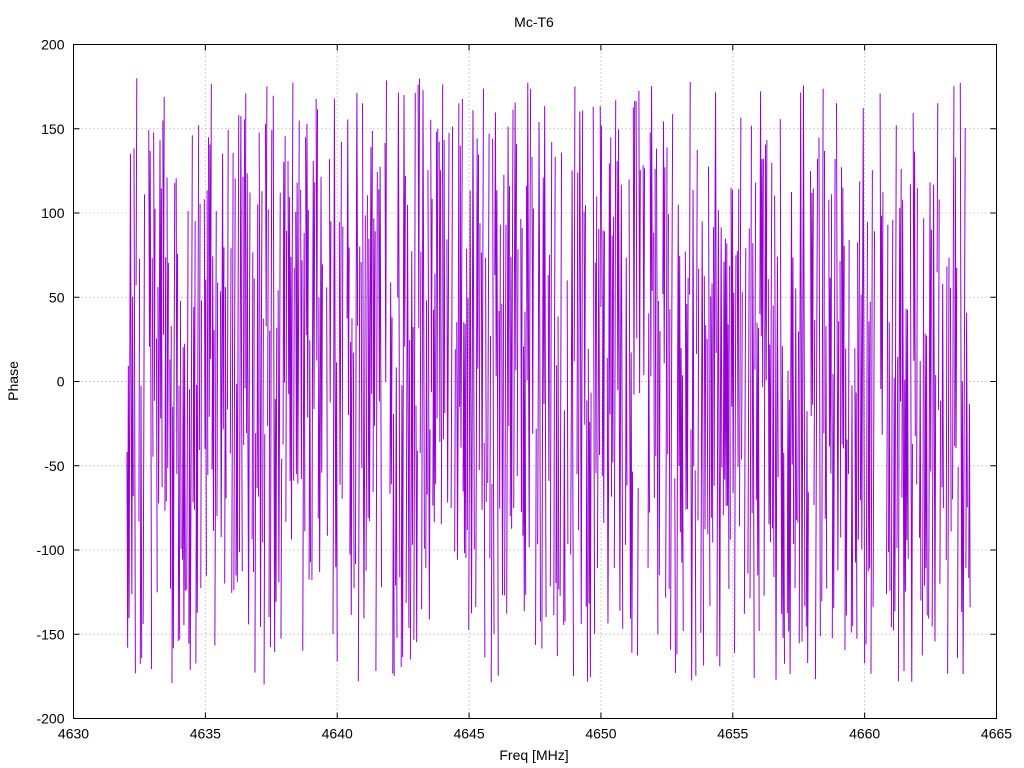  What do you see at coordinates (57, 297) in the screenshot?
I see `y-tick-label: 50` at bounding box center [57, 297].